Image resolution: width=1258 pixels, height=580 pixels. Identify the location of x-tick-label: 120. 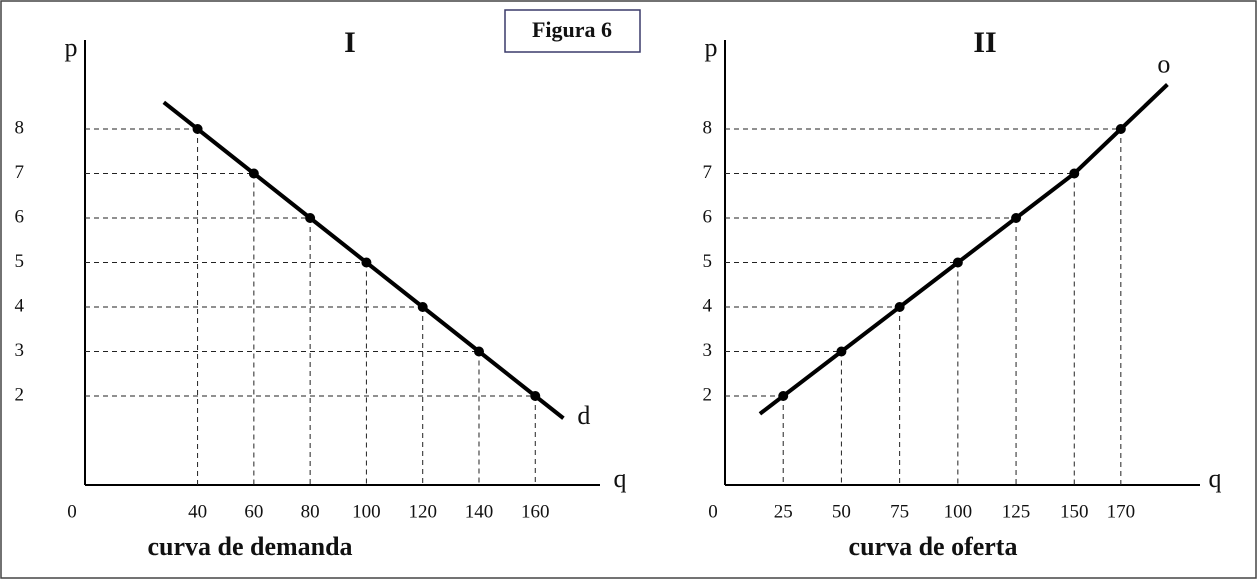
(422, 511).